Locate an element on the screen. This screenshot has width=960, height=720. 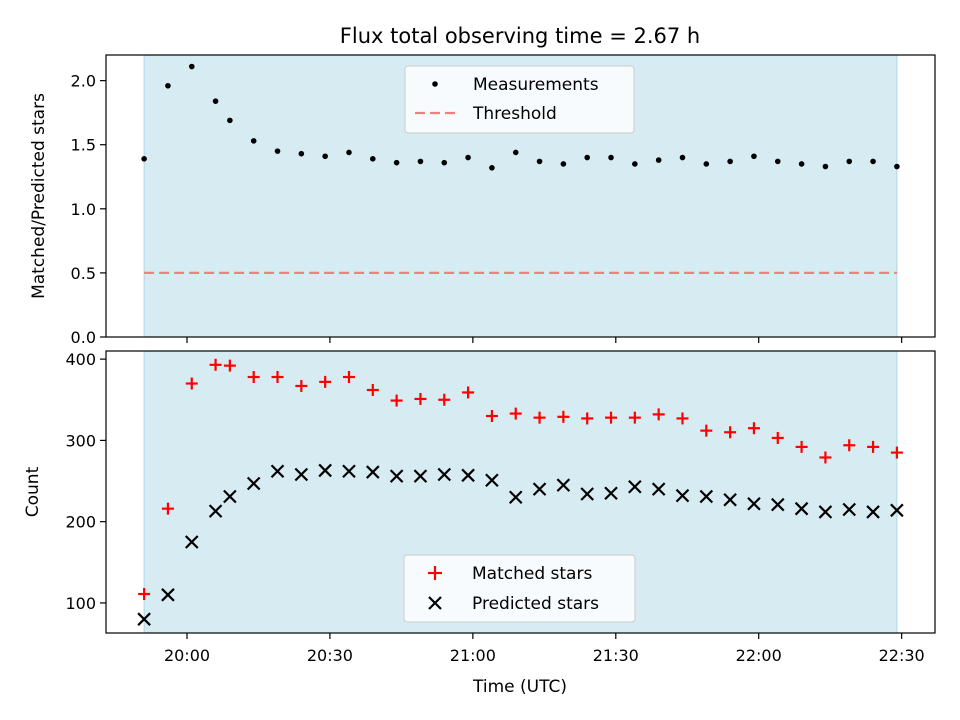
count-y-axis-label: Count is located at coordinates (33, 491).